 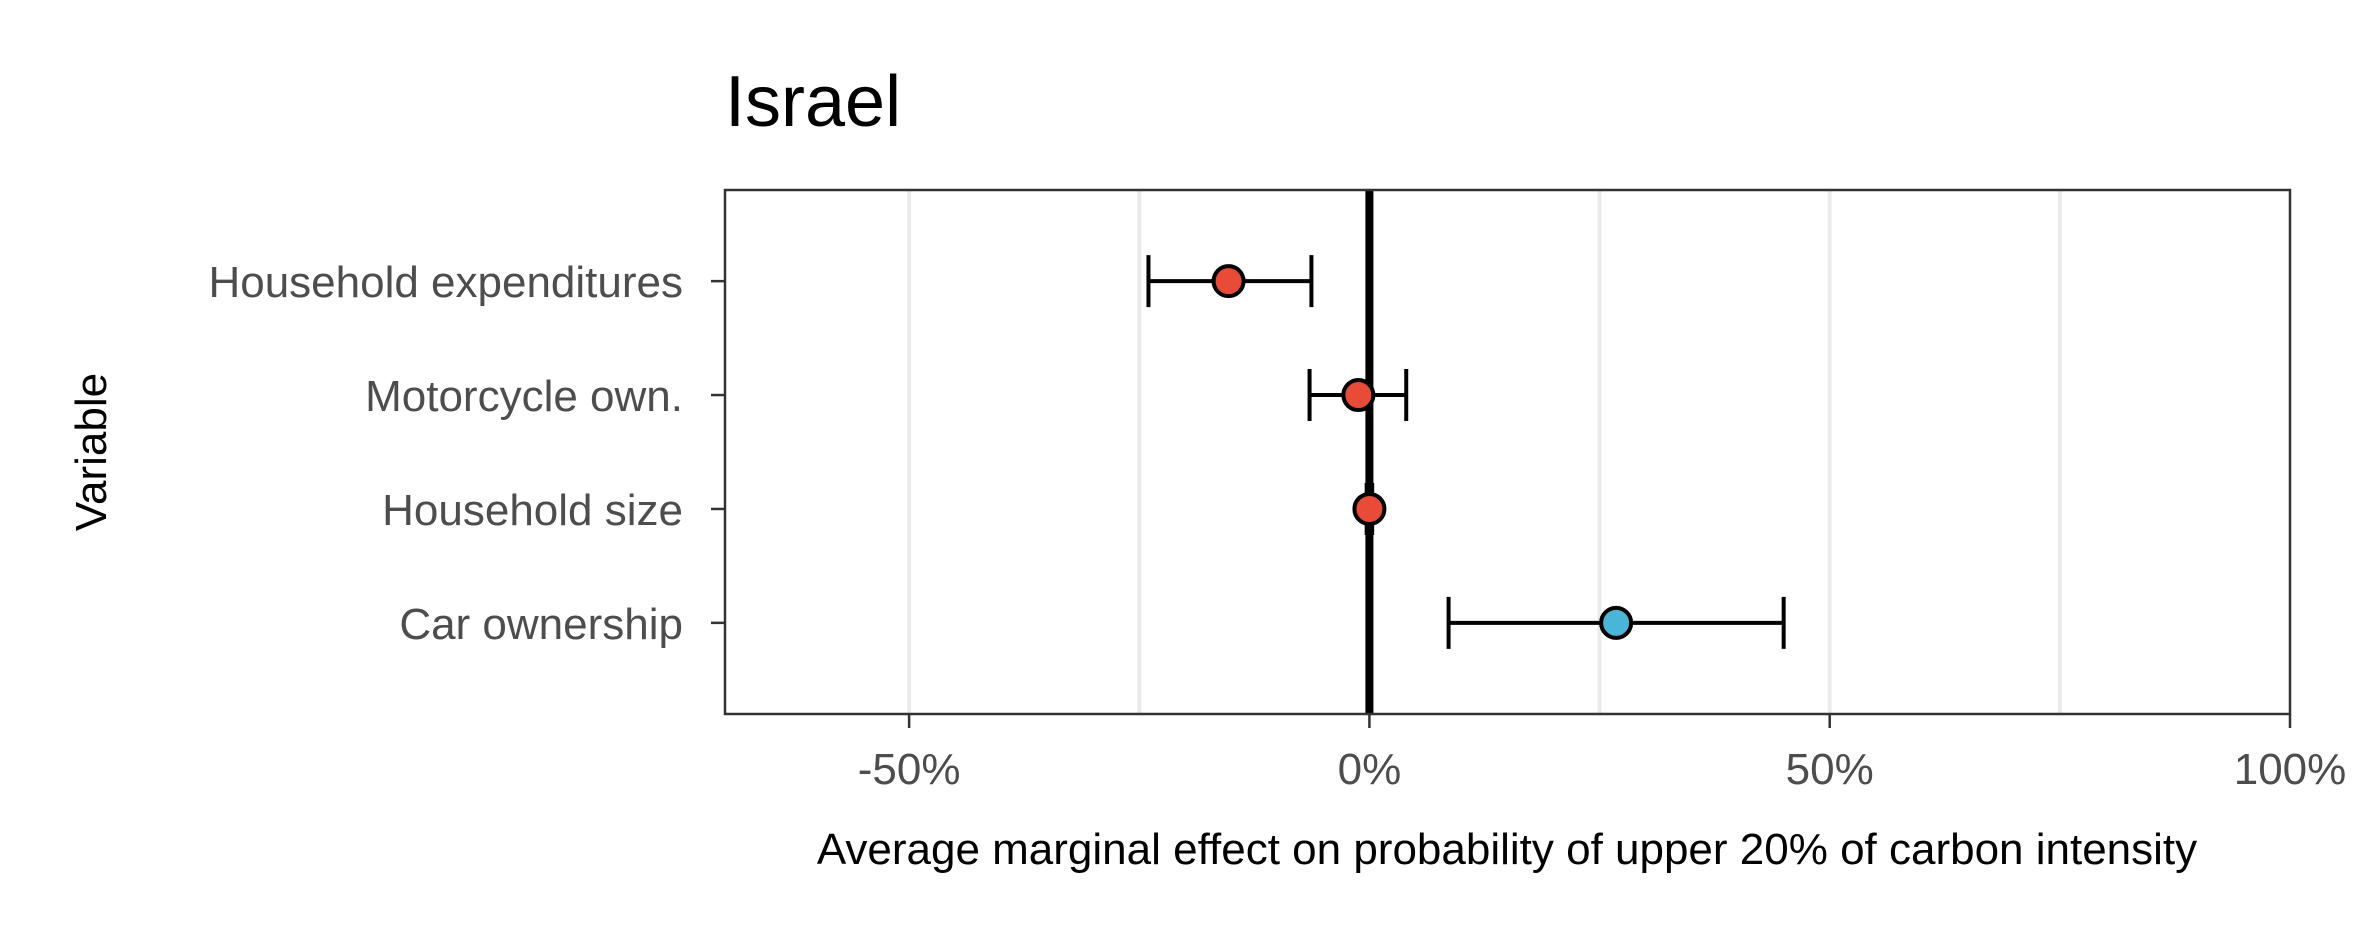 I want to click on point-household-size, so click(x=1369, y=508).